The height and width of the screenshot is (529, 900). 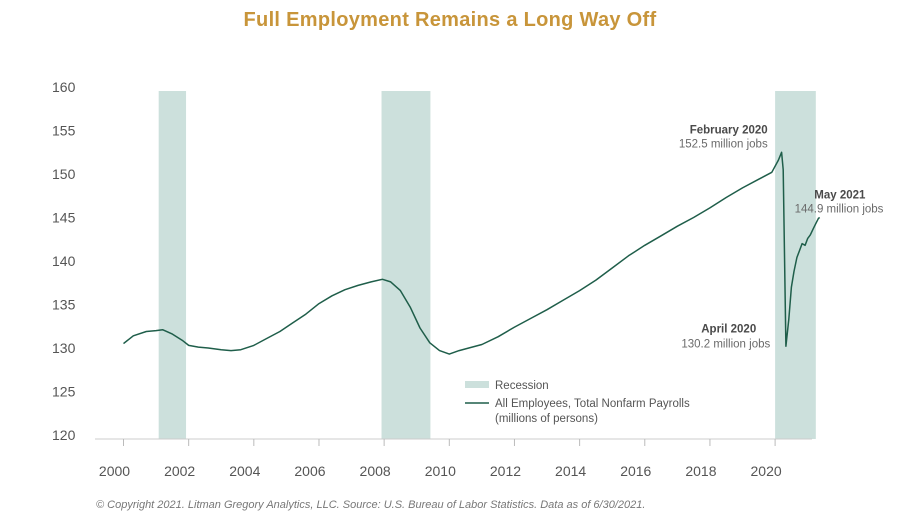 I want to click on x-tick-label: 2008, so click(x=375, y=471).